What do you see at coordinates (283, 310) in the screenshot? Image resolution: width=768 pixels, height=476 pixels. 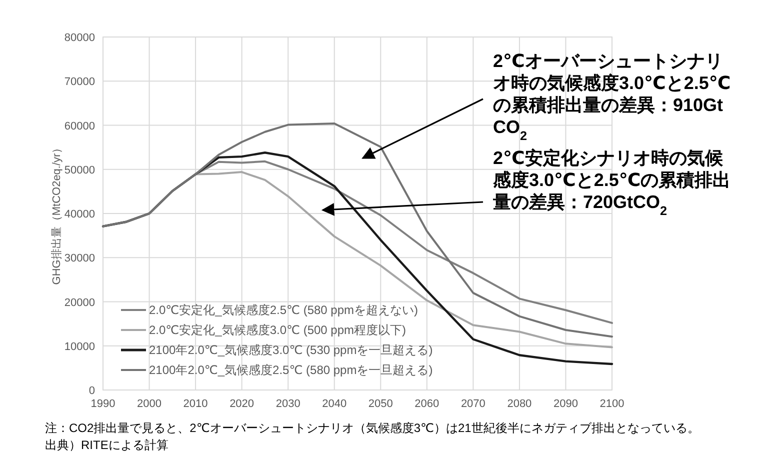 I see `legend-label: 2.0℃安定化_気候感度2.5℃ (580 ppmを超えない)` at bounding box center [283, 310].